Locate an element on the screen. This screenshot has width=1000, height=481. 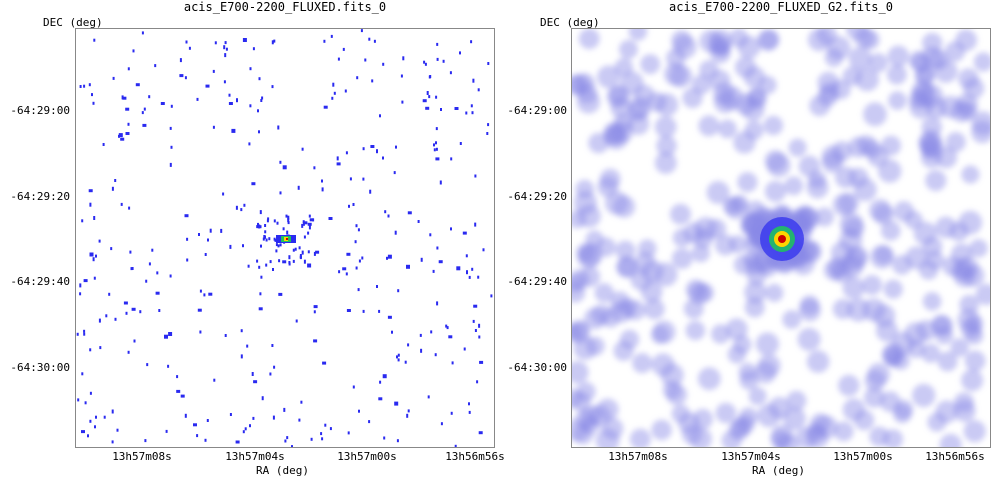
y-axis-label: DEC (deg) is located at coordinates (570, 22).